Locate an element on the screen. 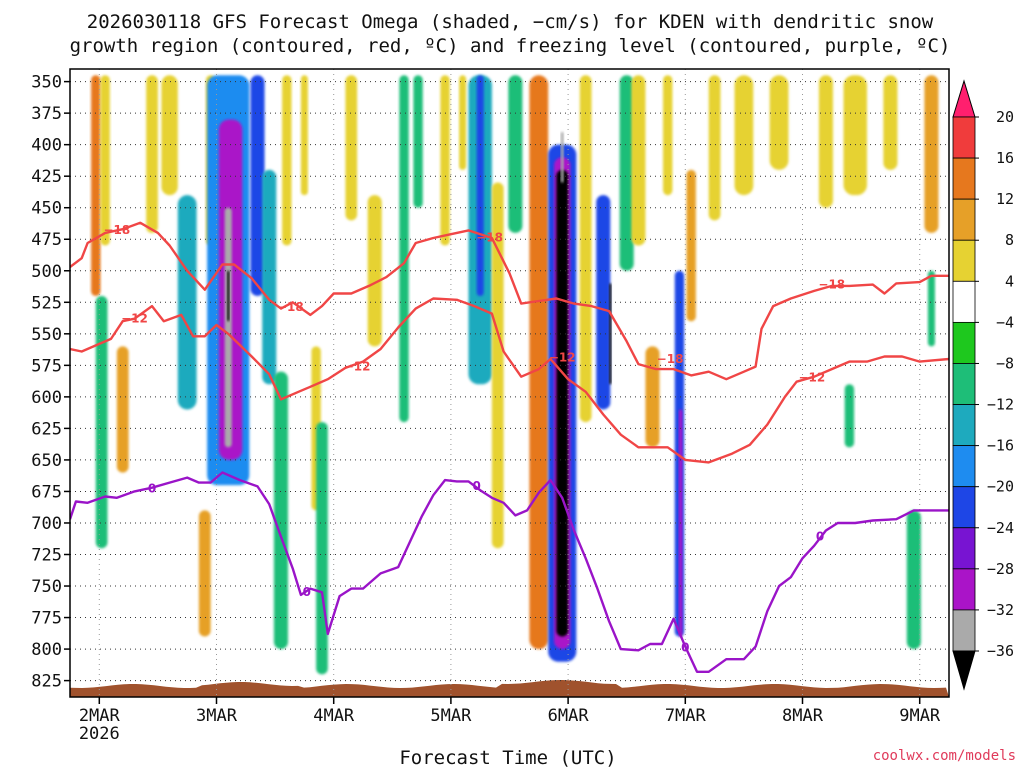  terrain is located at coordinates (509, 688).